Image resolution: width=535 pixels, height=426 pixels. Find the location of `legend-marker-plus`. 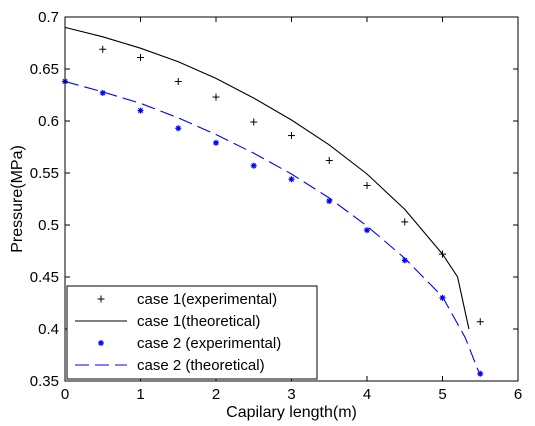

legend-marker-plus is located at coordinates (101, 299).